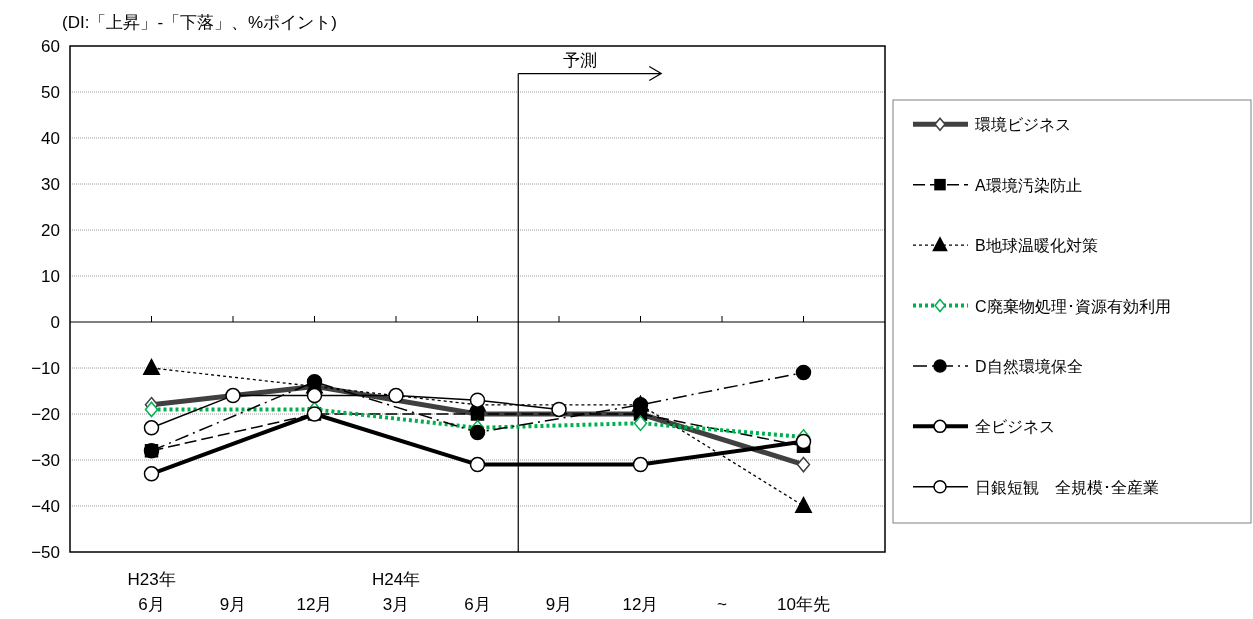 The height and width of the screenshot is (619, 1253). What do you see at coordinates (45, 368) in the screenshot?
I see `y-tick-label: −10` at bounding box center [45, 368].